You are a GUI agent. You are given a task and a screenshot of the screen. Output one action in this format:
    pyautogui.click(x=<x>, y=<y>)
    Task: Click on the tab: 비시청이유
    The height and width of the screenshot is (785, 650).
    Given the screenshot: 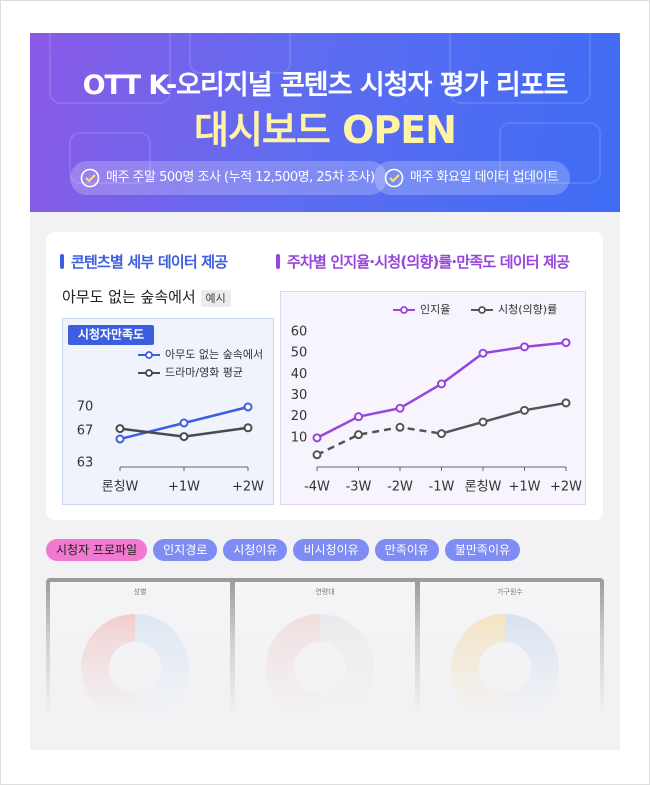 What is the action you would take?
    pyautogui.click(x=331, y=550)
    